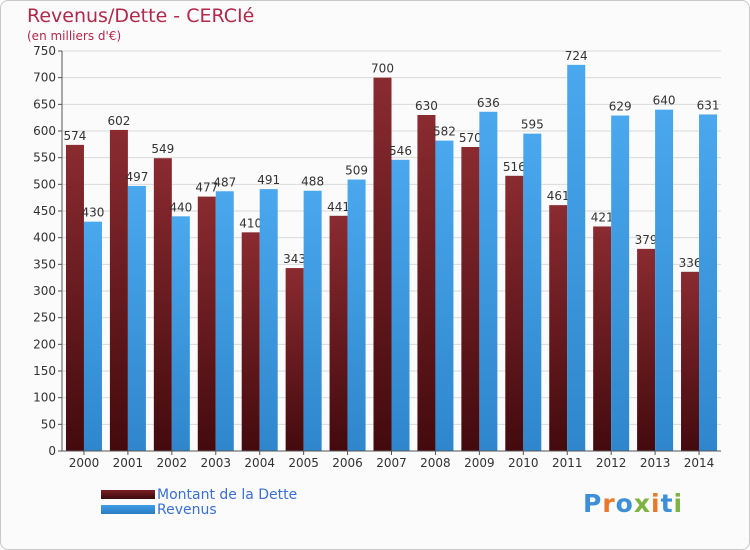 The height and width of the screenshot is (550, 750). I want to click on data-label-debt: 602, so click(118, 121).